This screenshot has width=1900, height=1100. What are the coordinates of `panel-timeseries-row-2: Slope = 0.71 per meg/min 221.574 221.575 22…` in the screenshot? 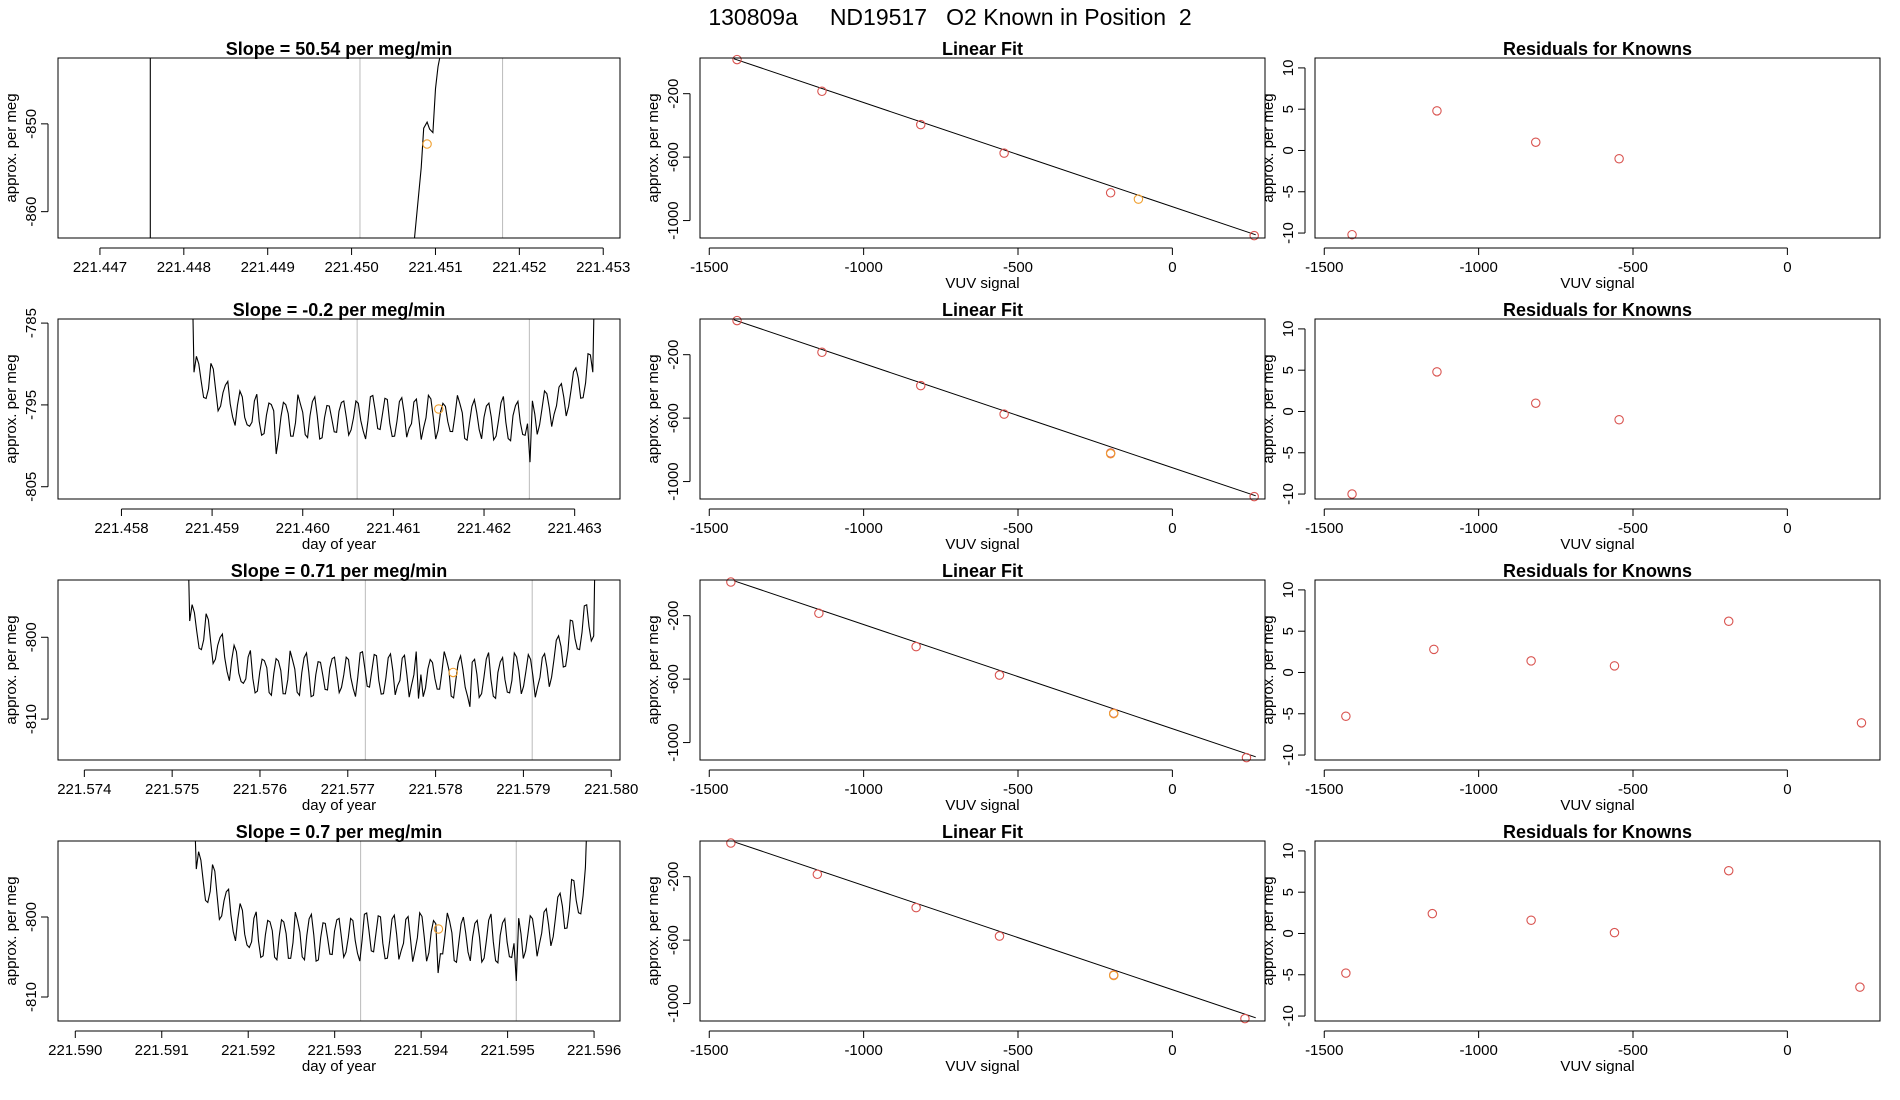 It's located at (320, 687).